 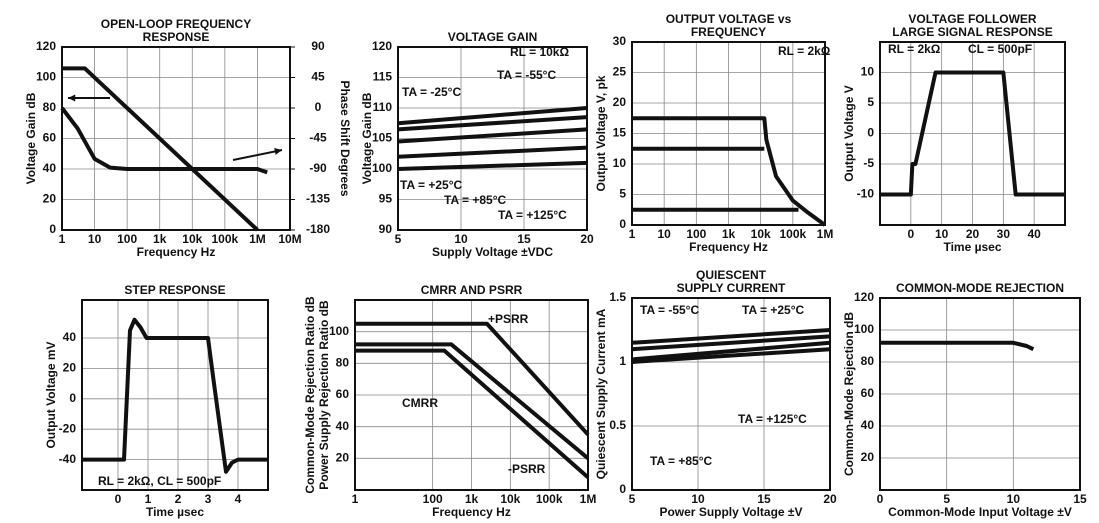 I want to click on y-tick-label: -5, so click(x=868, y=163).